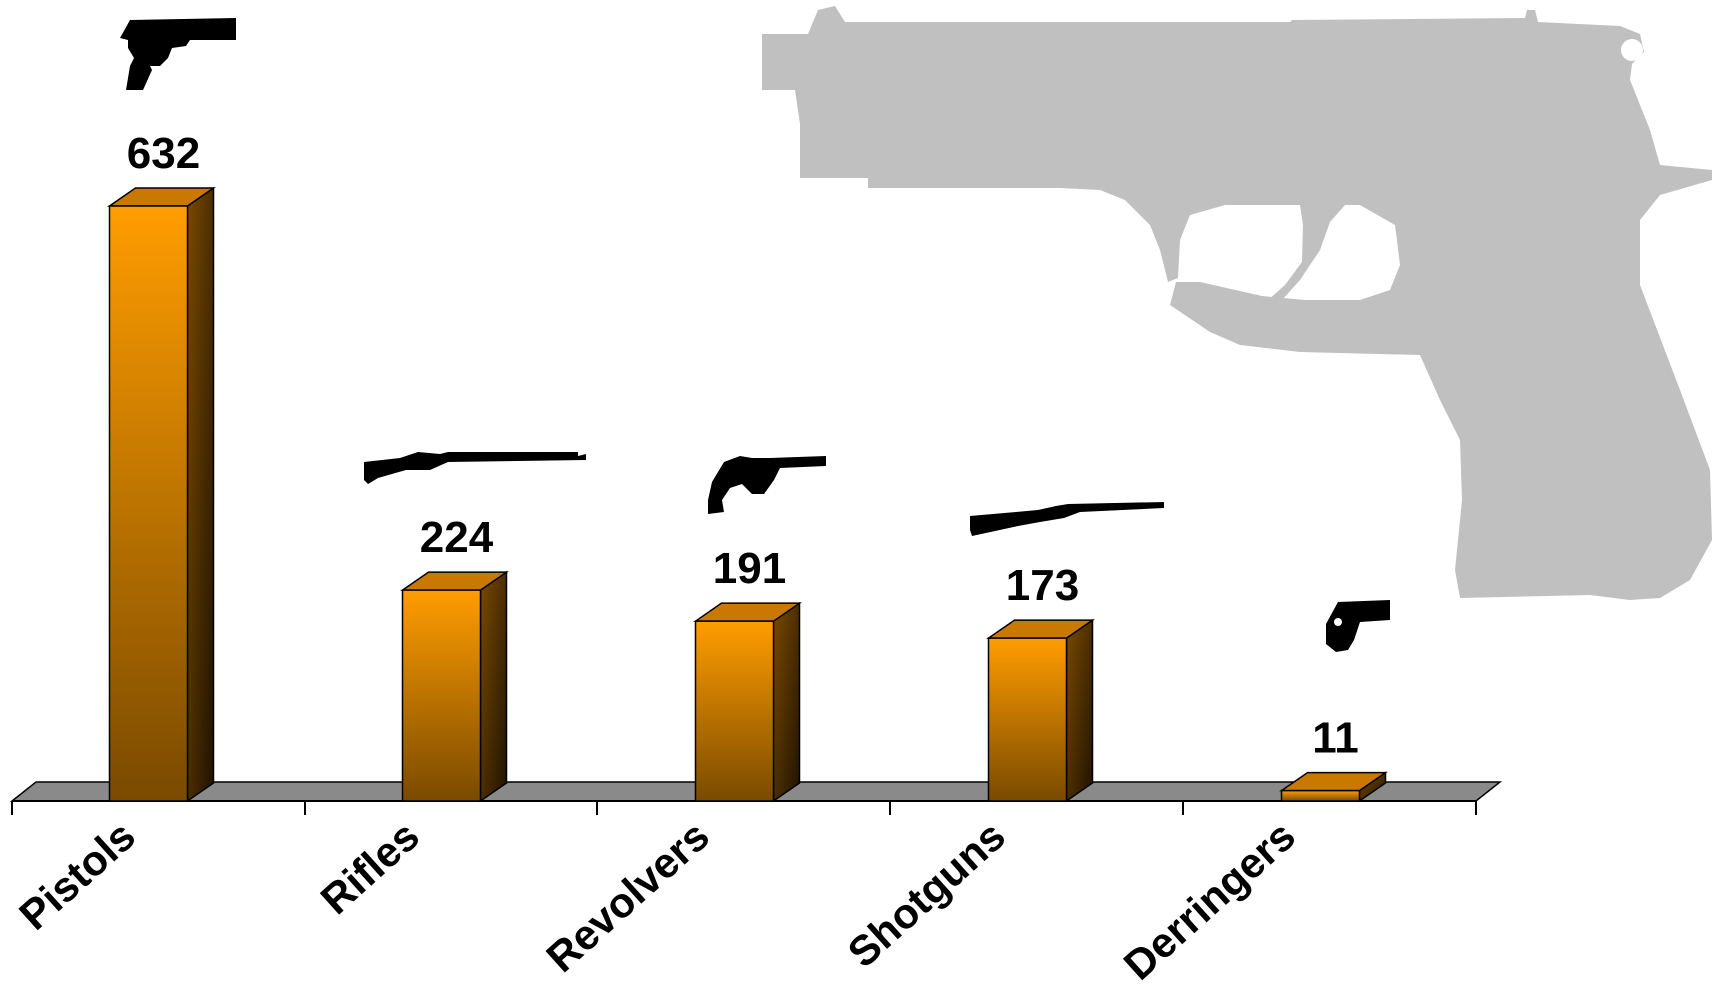  I want to click on bar-derringers, so click(1333, 787).